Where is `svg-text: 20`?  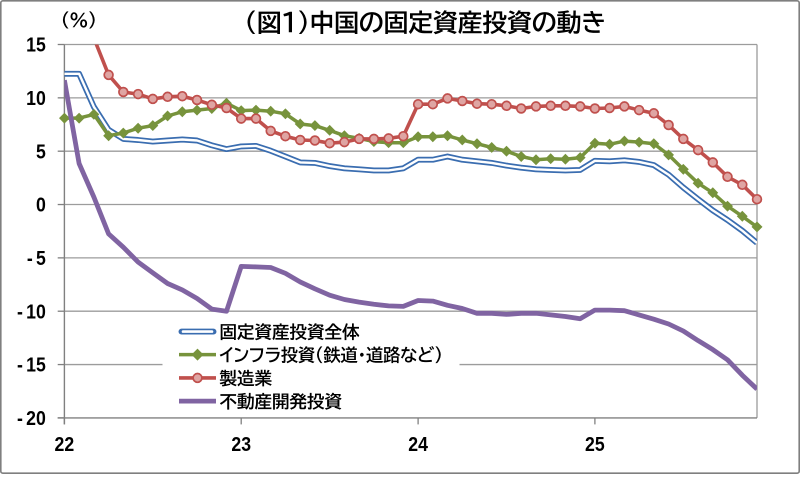 svg-text: 20 is located at coordinates (36, 419).